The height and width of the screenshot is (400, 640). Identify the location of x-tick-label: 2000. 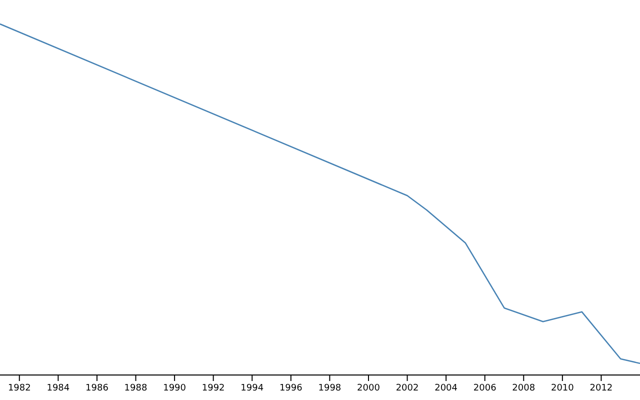
(368, 388).